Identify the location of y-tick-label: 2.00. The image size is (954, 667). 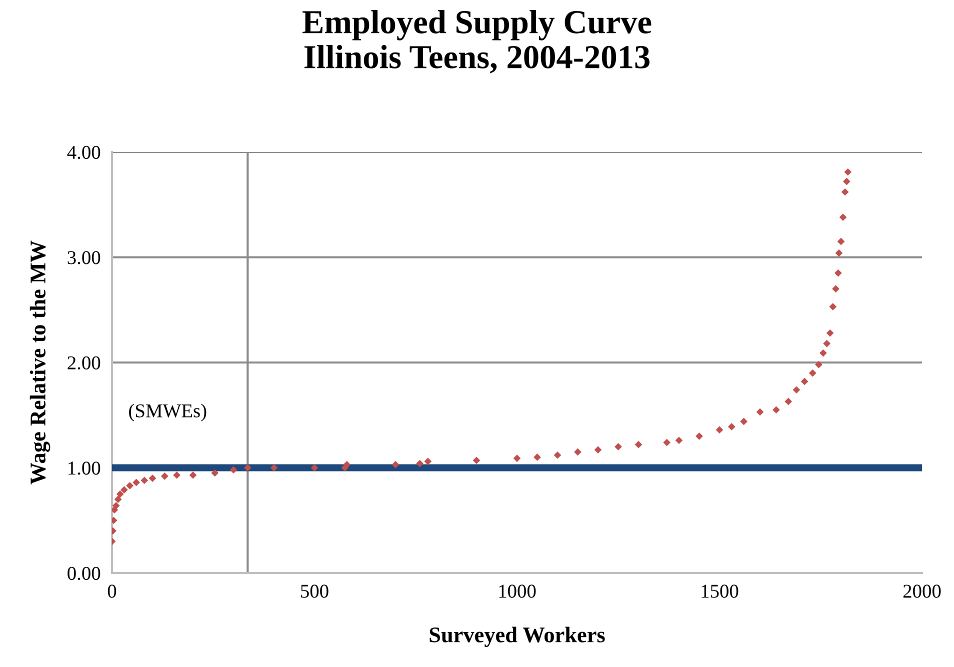
(84, 363).